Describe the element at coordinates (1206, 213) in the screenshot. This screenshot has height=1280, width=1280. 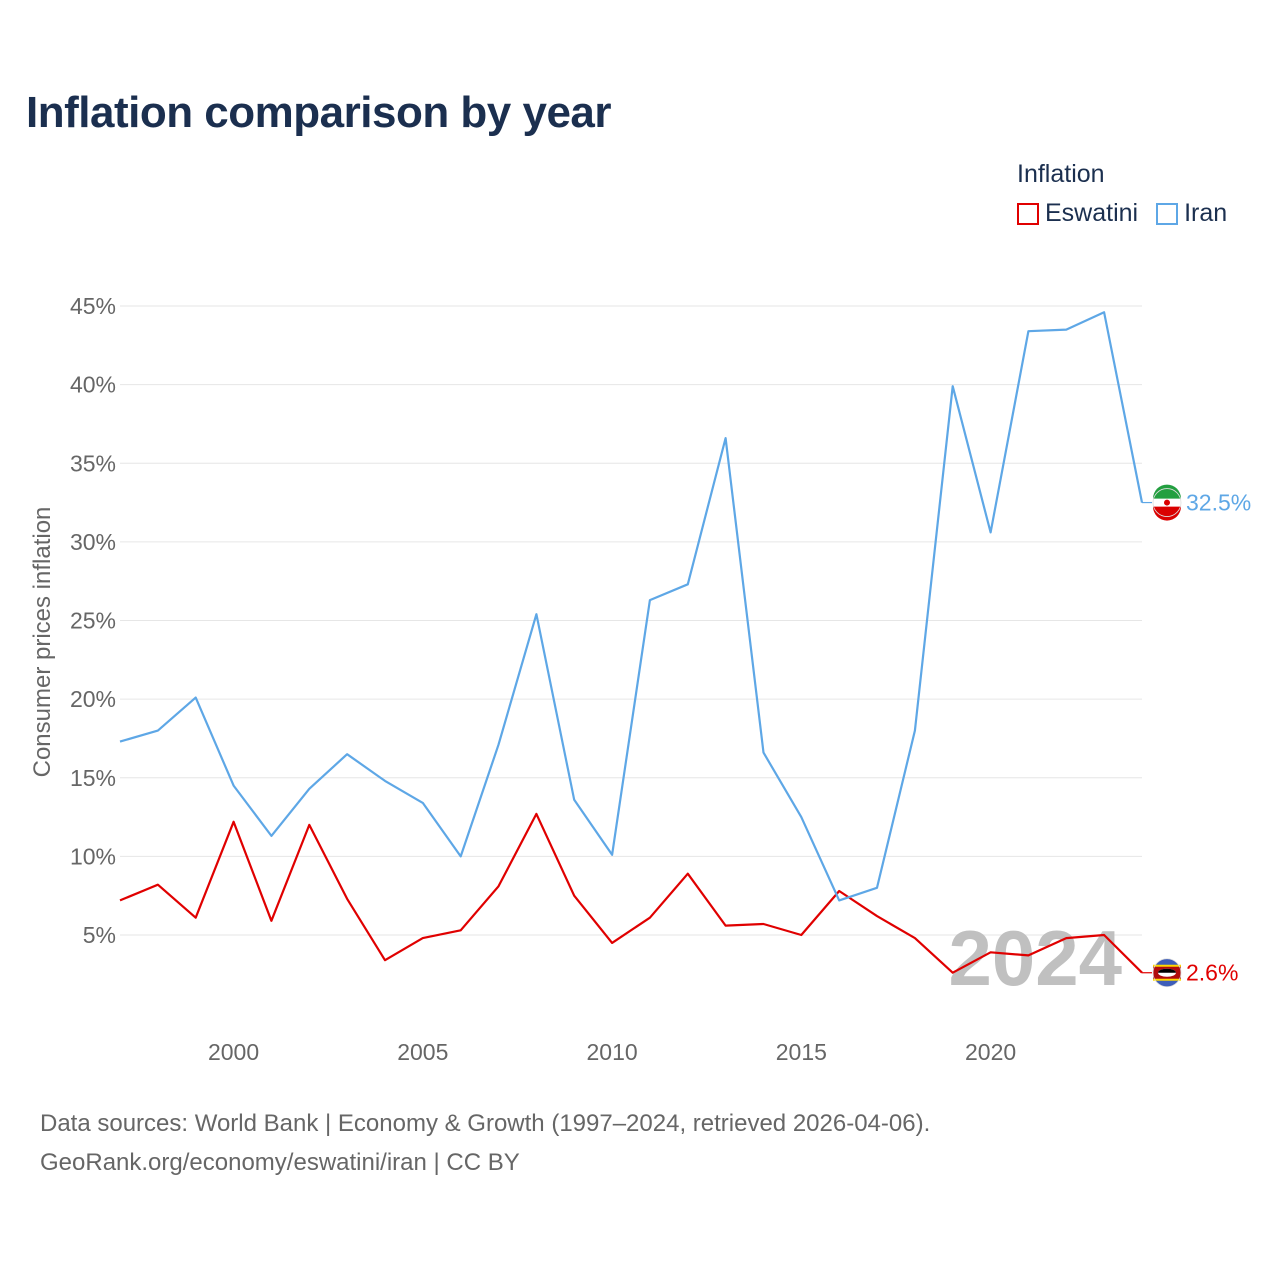
I see `legend-label-iran: Iran` at that location.